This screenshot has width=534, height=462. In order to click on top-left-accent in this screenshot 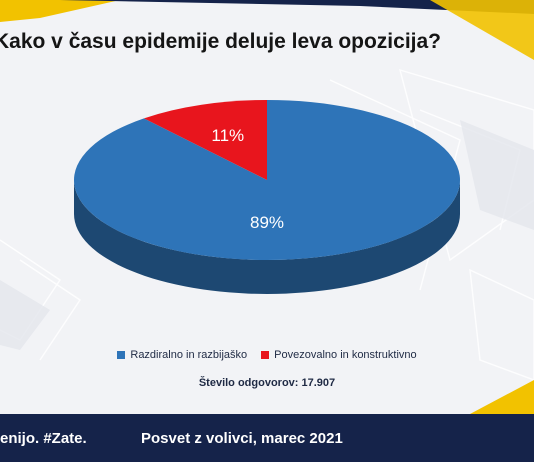, I will do `click(60, 11)`.